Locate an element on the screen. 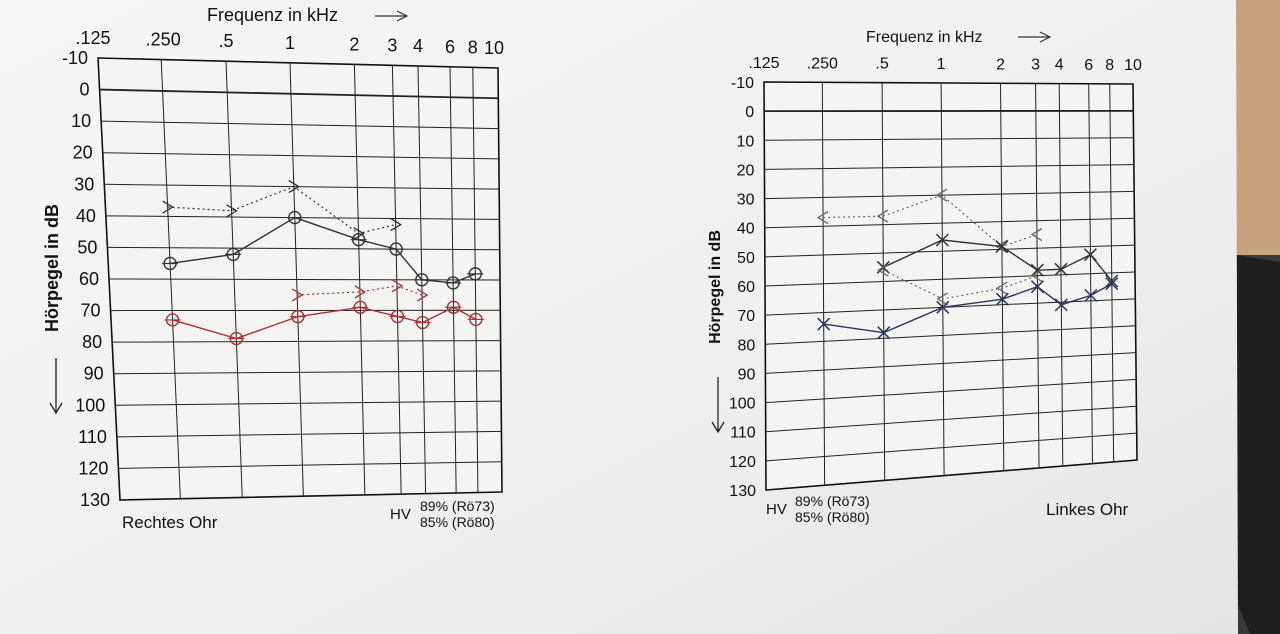 This screenshot has height=634, width=1280. hv-value-left-1: 89% (Rö73) is located at coordinates (832, 501).